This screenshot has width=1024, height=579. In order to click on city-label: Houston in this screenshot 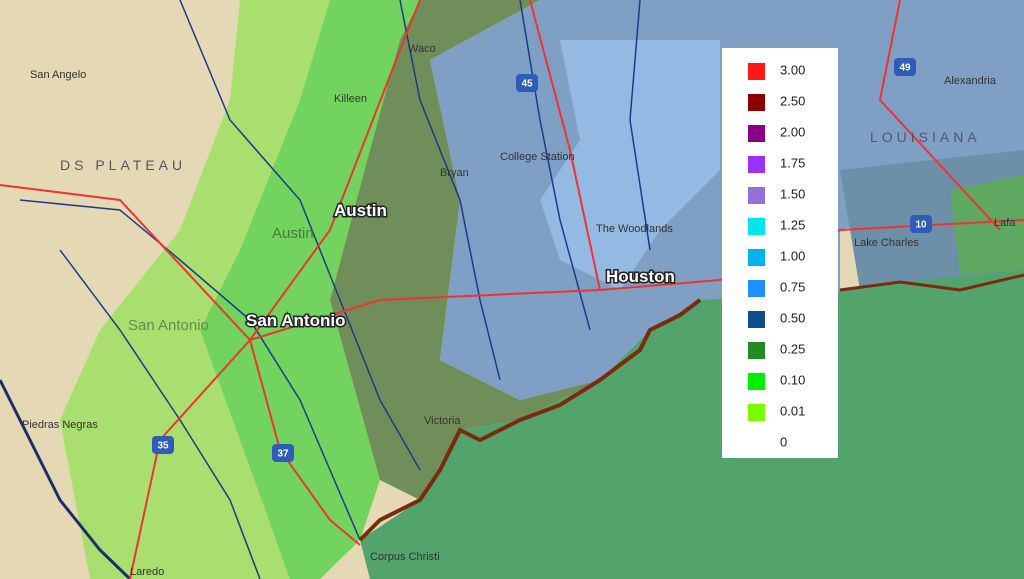, I will do `click(640, 276)`.